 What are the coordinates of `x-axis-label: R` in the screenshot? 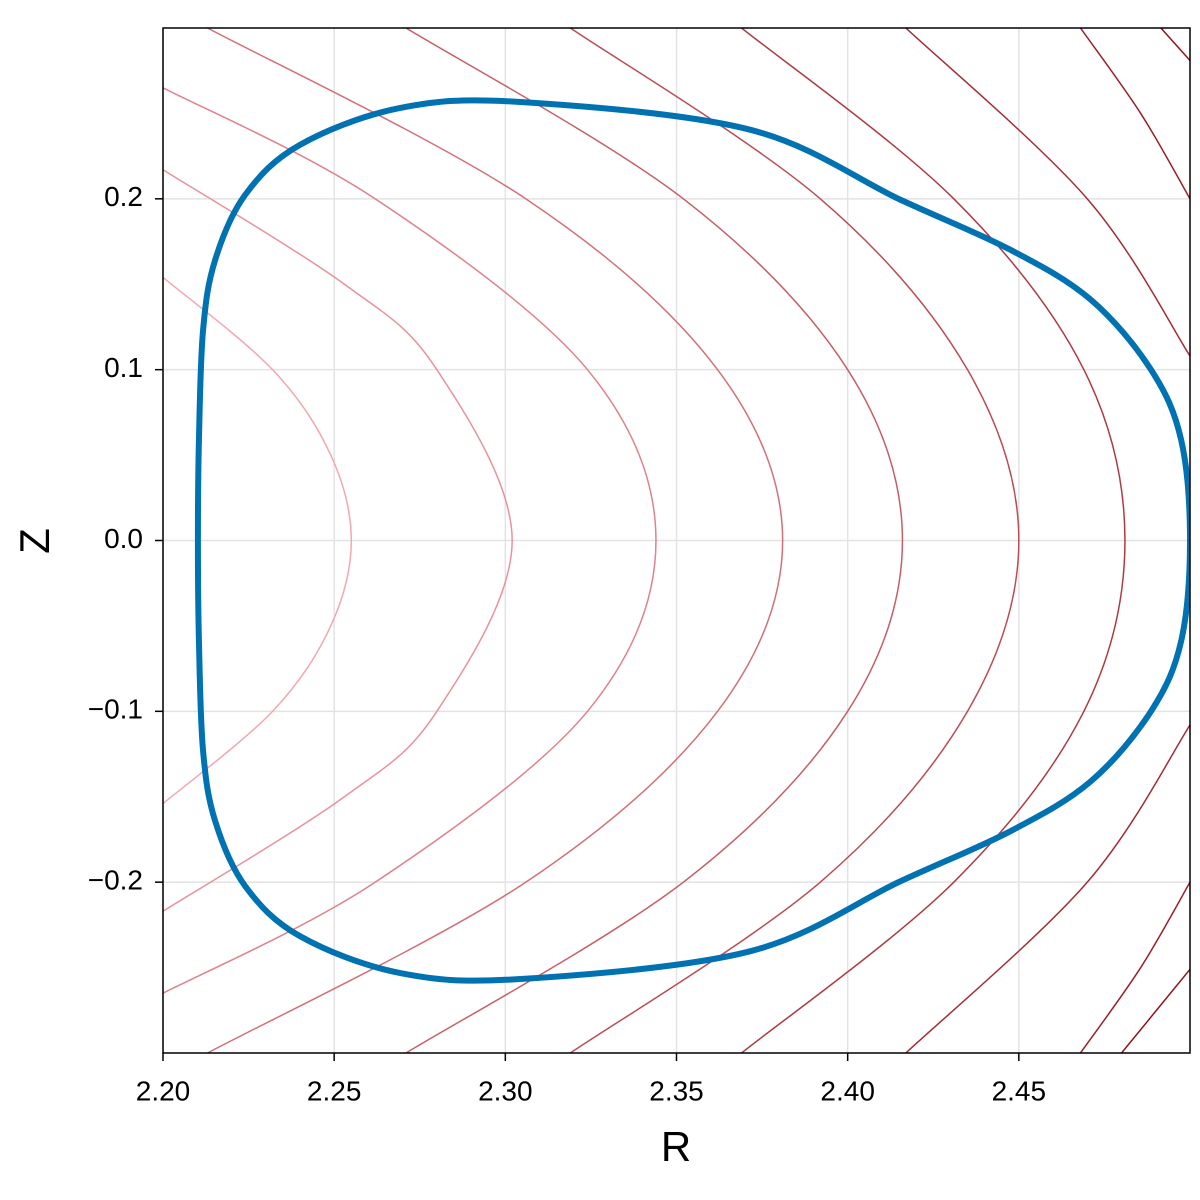 It's located at (676, 1146).